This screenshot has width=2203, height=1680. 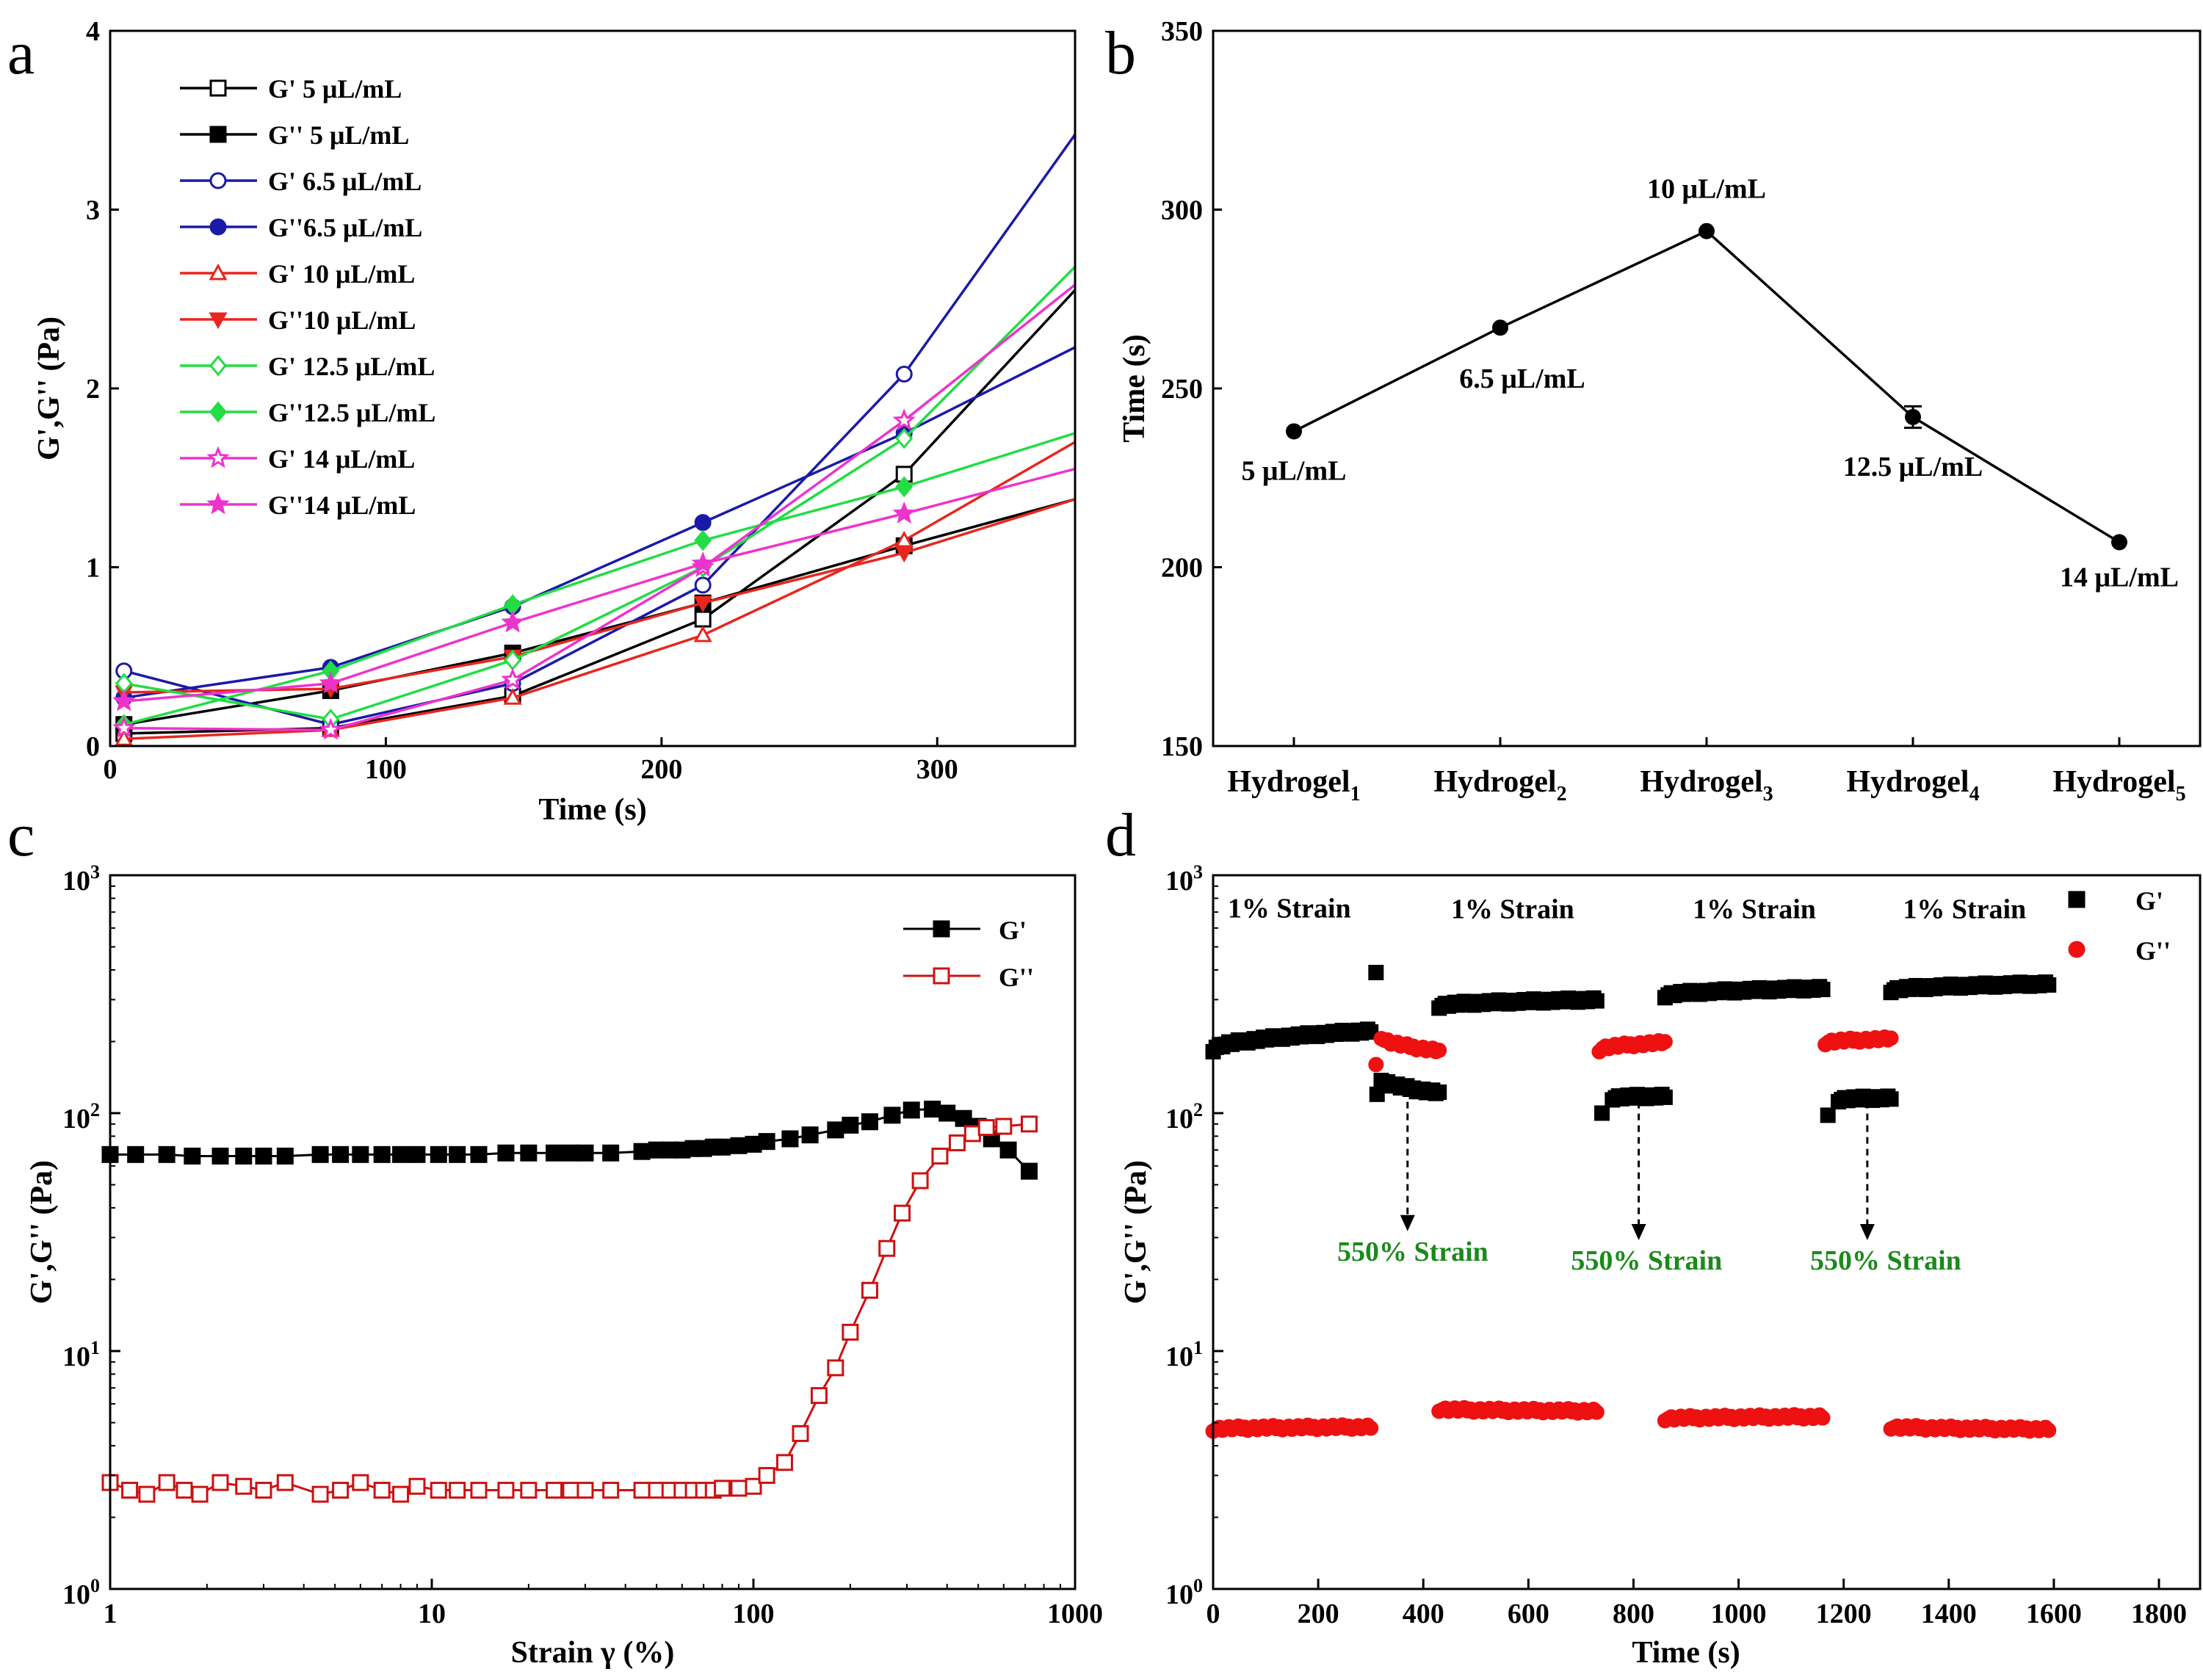 I want to click on legend-label-a: G'' 5 μL/mL, so click(x=338, y=135).